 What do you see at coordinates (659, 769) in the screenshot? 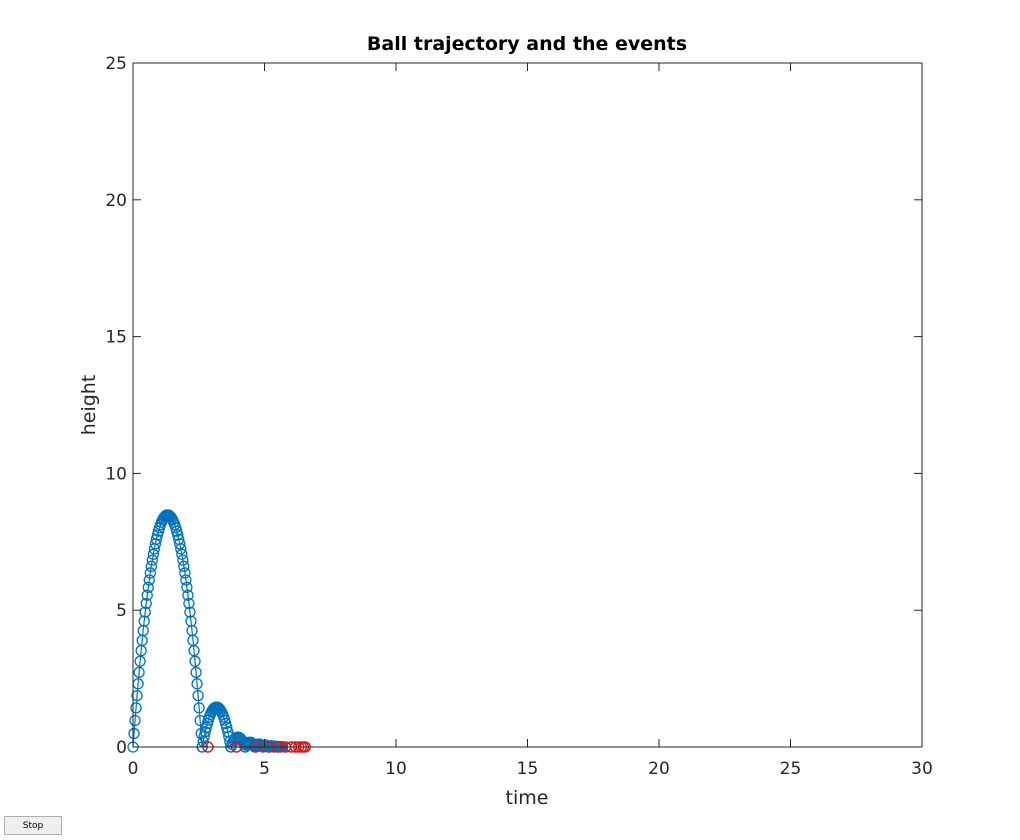
I see `x-tick-label: 20` at bounding box center [659, 769].